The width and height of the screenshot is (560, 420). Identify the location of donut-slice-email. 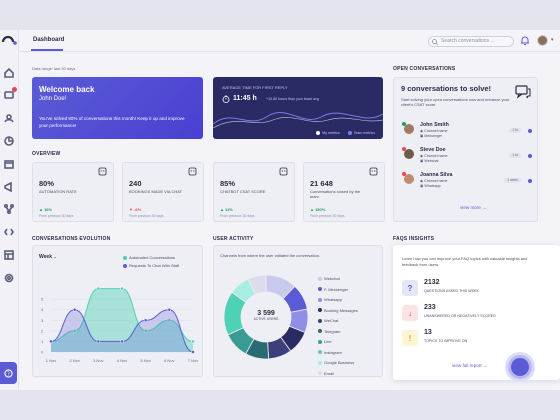
(257, 284).